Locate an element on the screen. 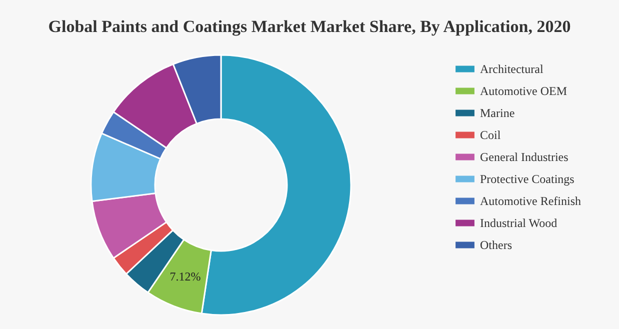 This screenshot has width=619, height=329. legend-label: Automotive Refinish is located at coordinates (530, 201).